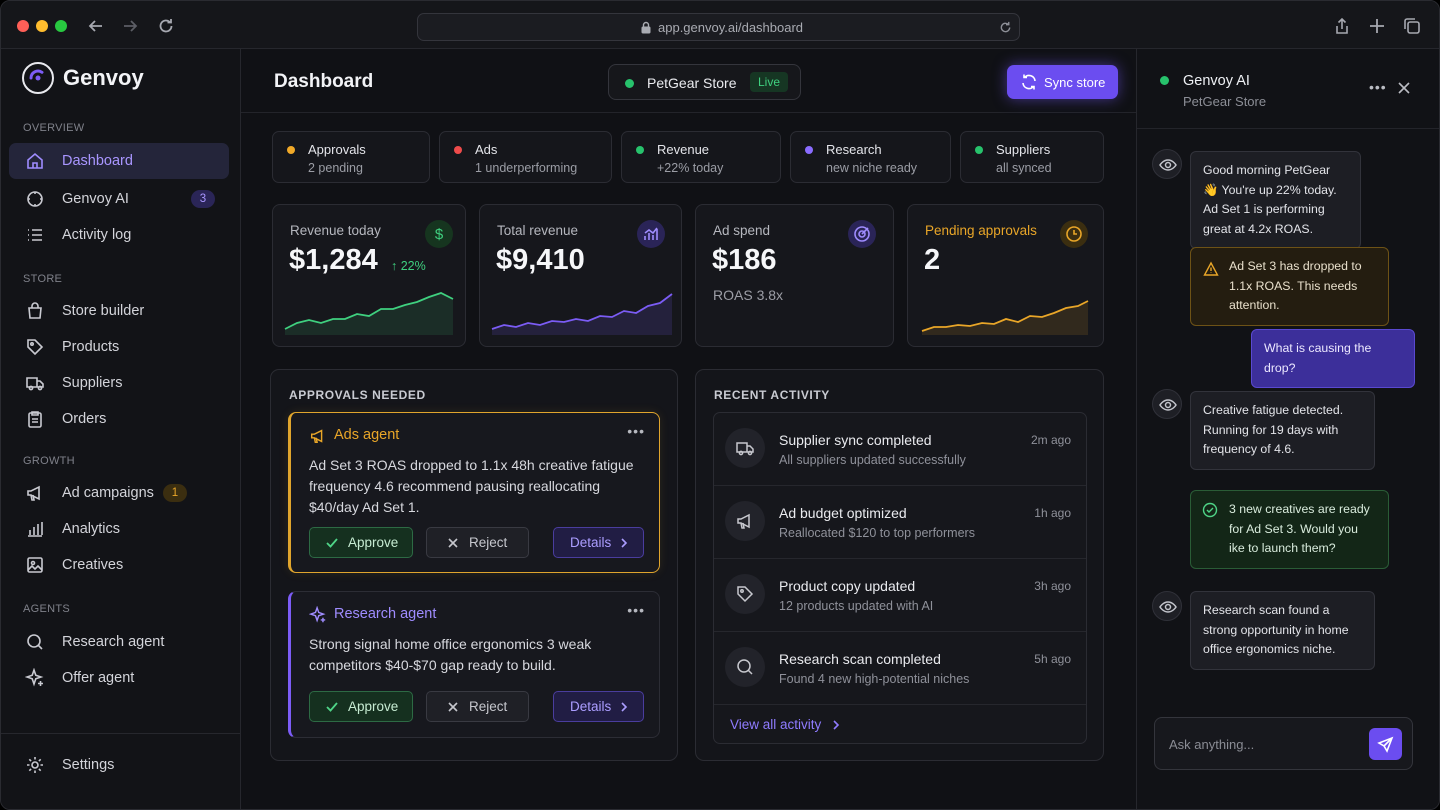 The width and height of the screenshot is (1440, 810). I want to click on sparkle-icon, so click(34, 677).